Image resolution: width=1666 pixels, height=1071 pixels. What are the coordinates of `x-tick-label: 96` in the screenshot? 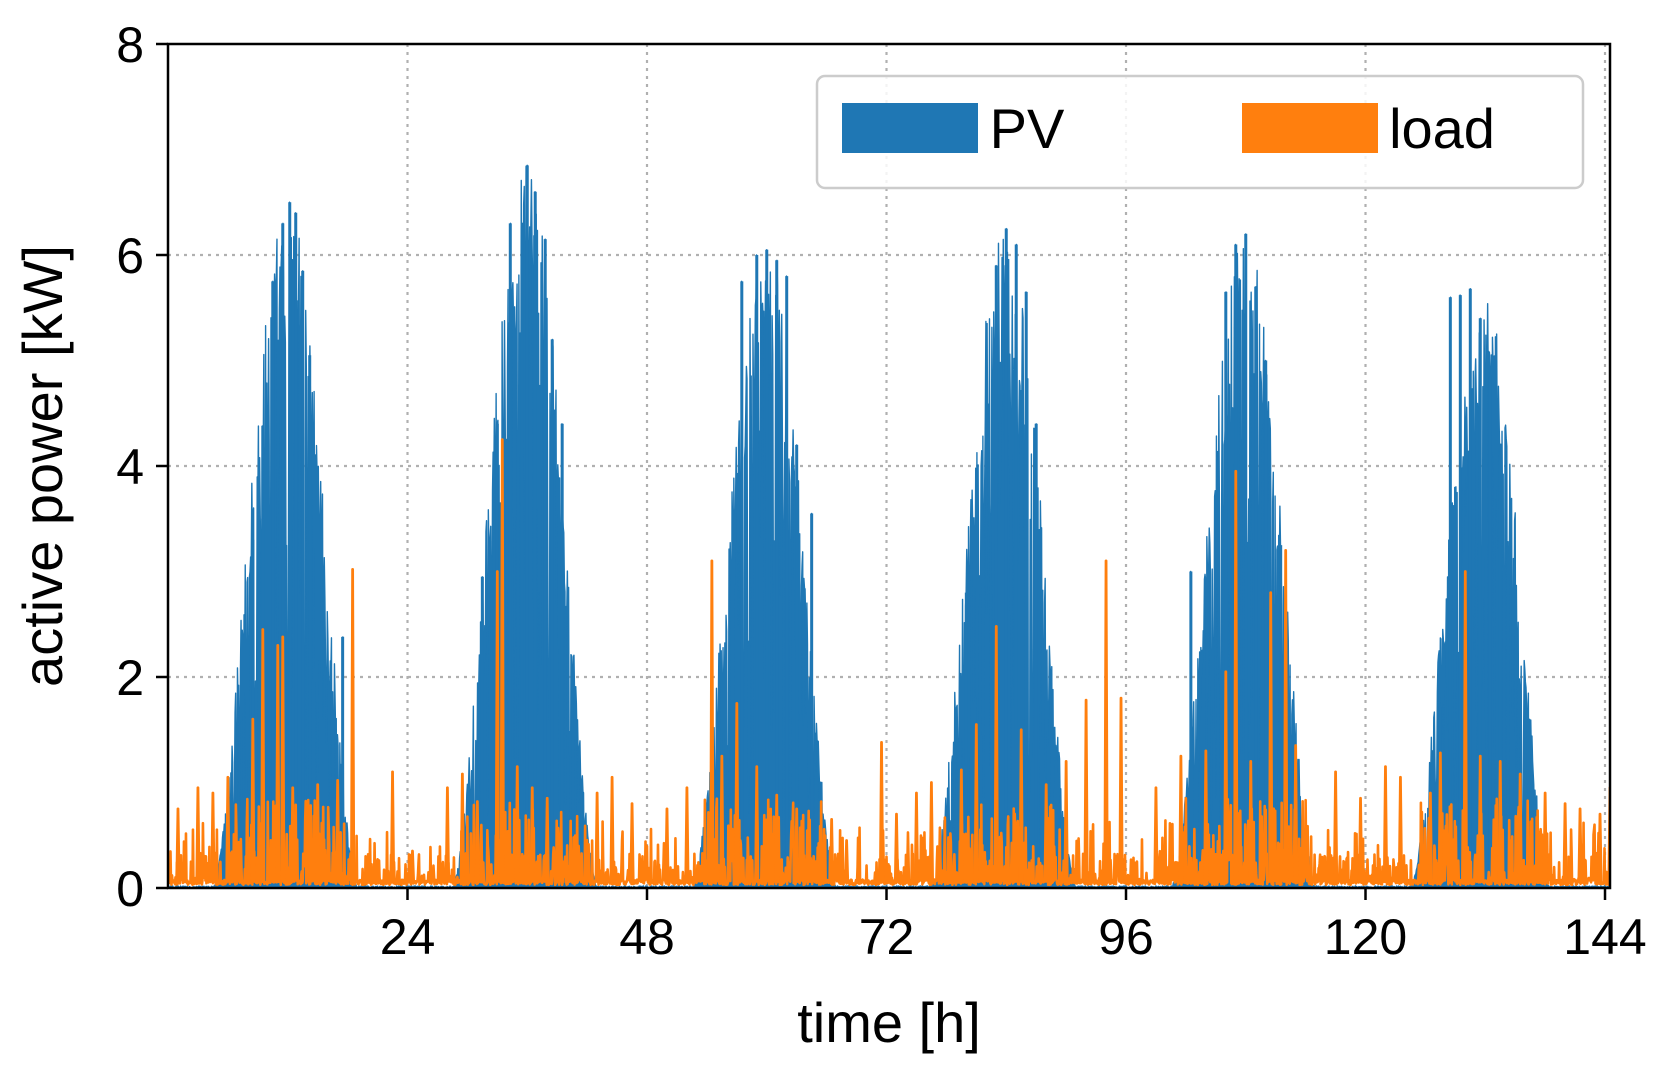 It's located at (1126, 937).